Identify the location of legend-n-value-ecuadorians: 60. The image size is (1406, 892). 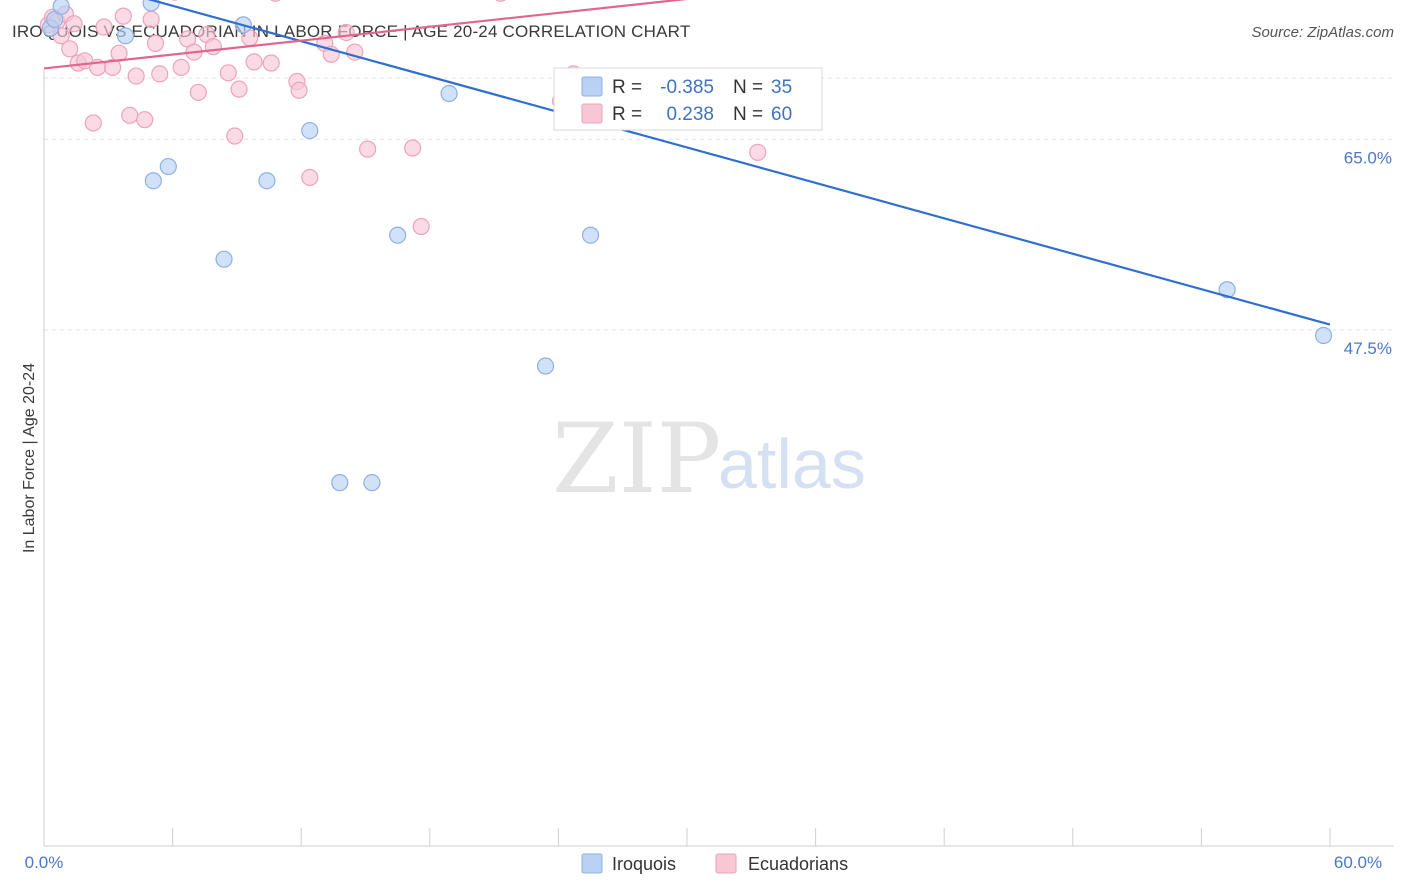
(781, 114).